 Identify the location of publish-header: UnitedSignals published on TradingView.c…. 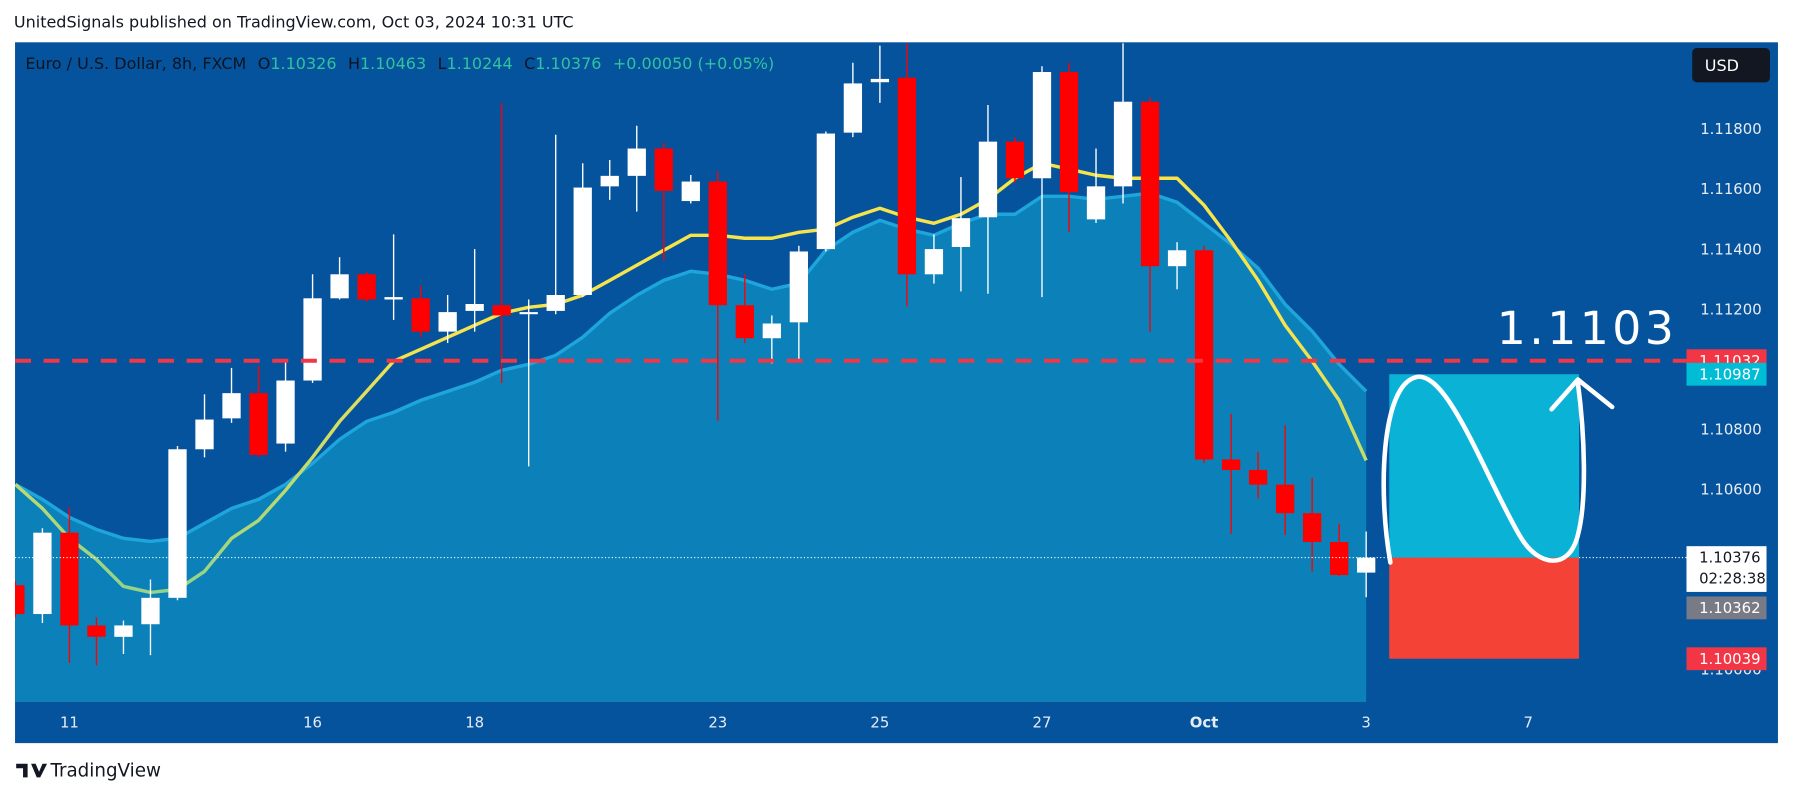
(294, 21).